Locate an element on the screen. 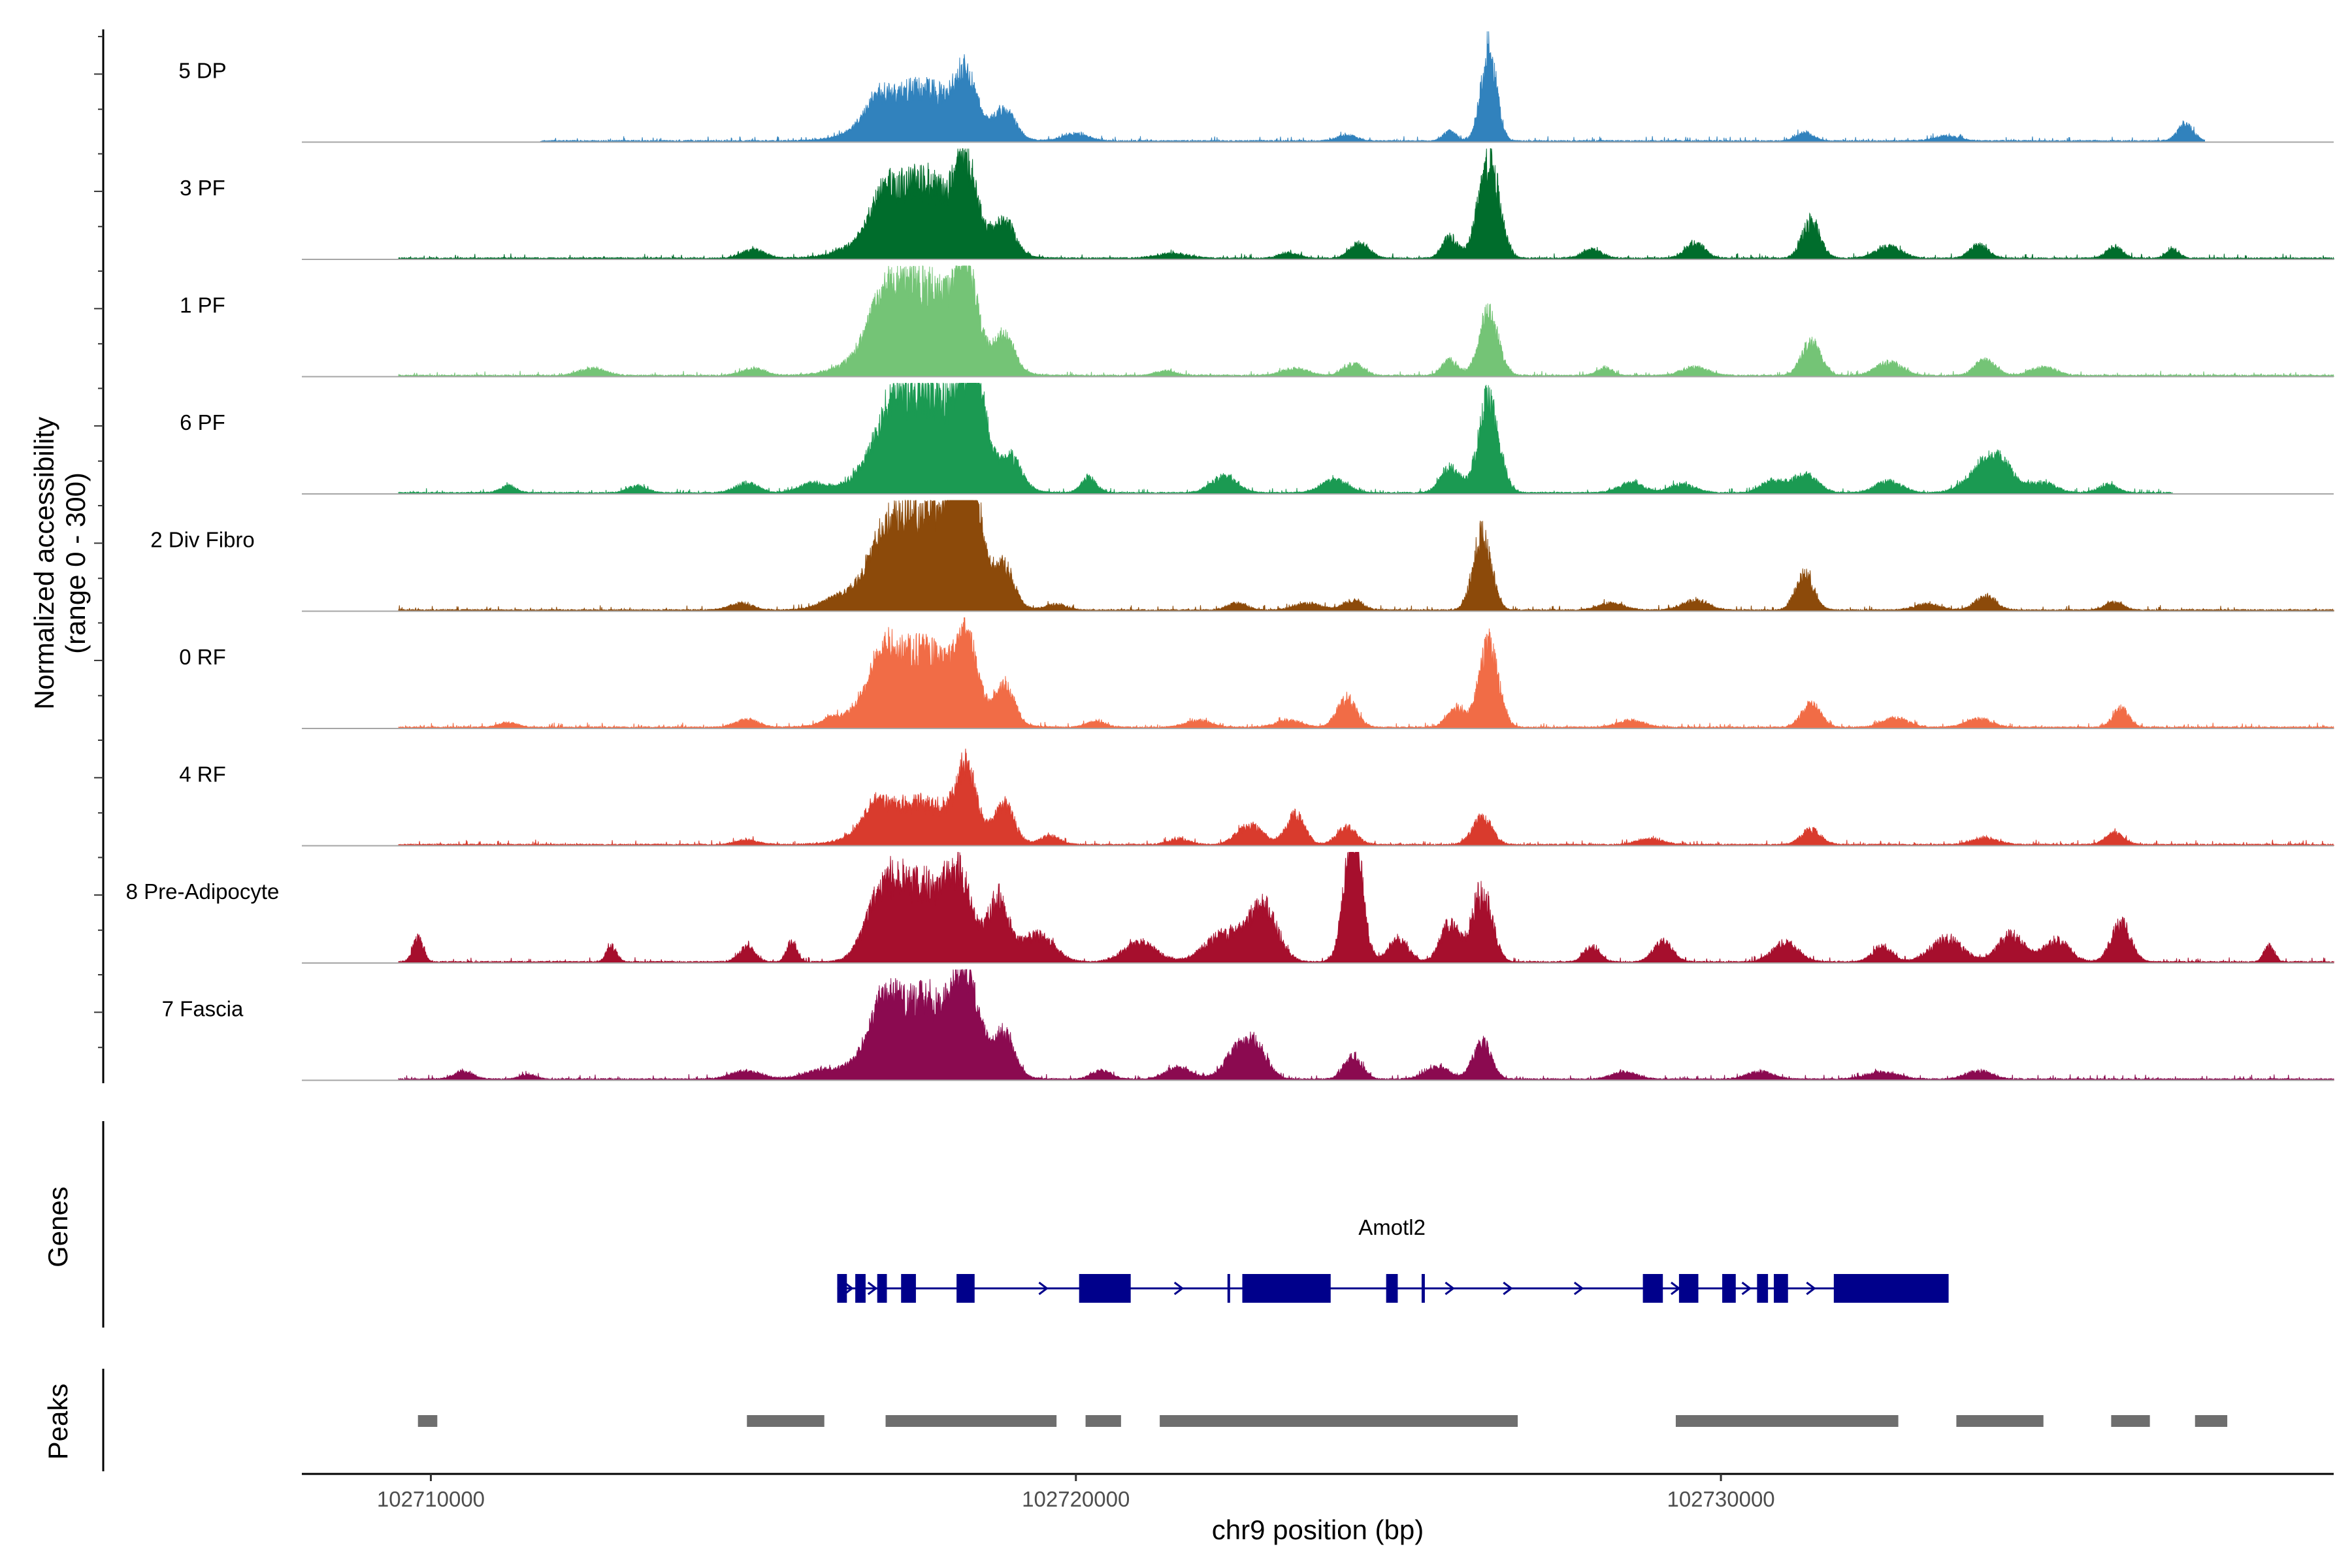 The height and width of the screenshot is (1568, 2352). gene-label: Amotl2 is located at coordinates (1392, 1227).